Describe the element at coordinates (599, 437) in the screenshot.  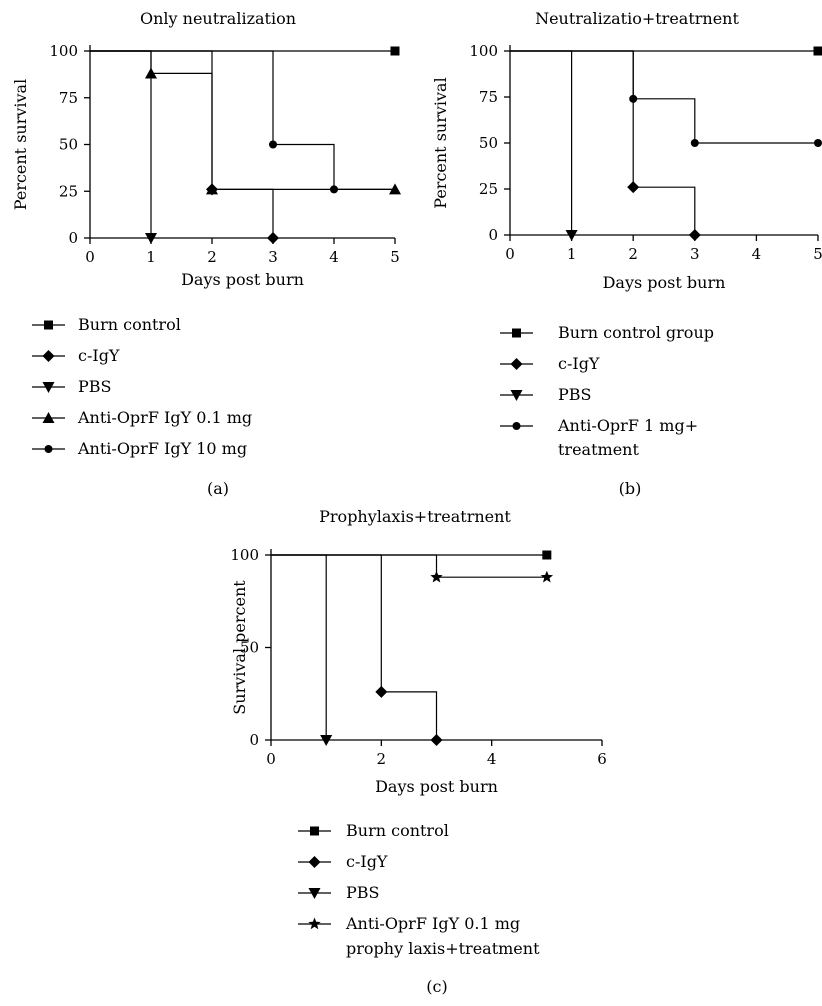
I see `legend-item: Anti-OprF 1 mg+ treatment` at that location.